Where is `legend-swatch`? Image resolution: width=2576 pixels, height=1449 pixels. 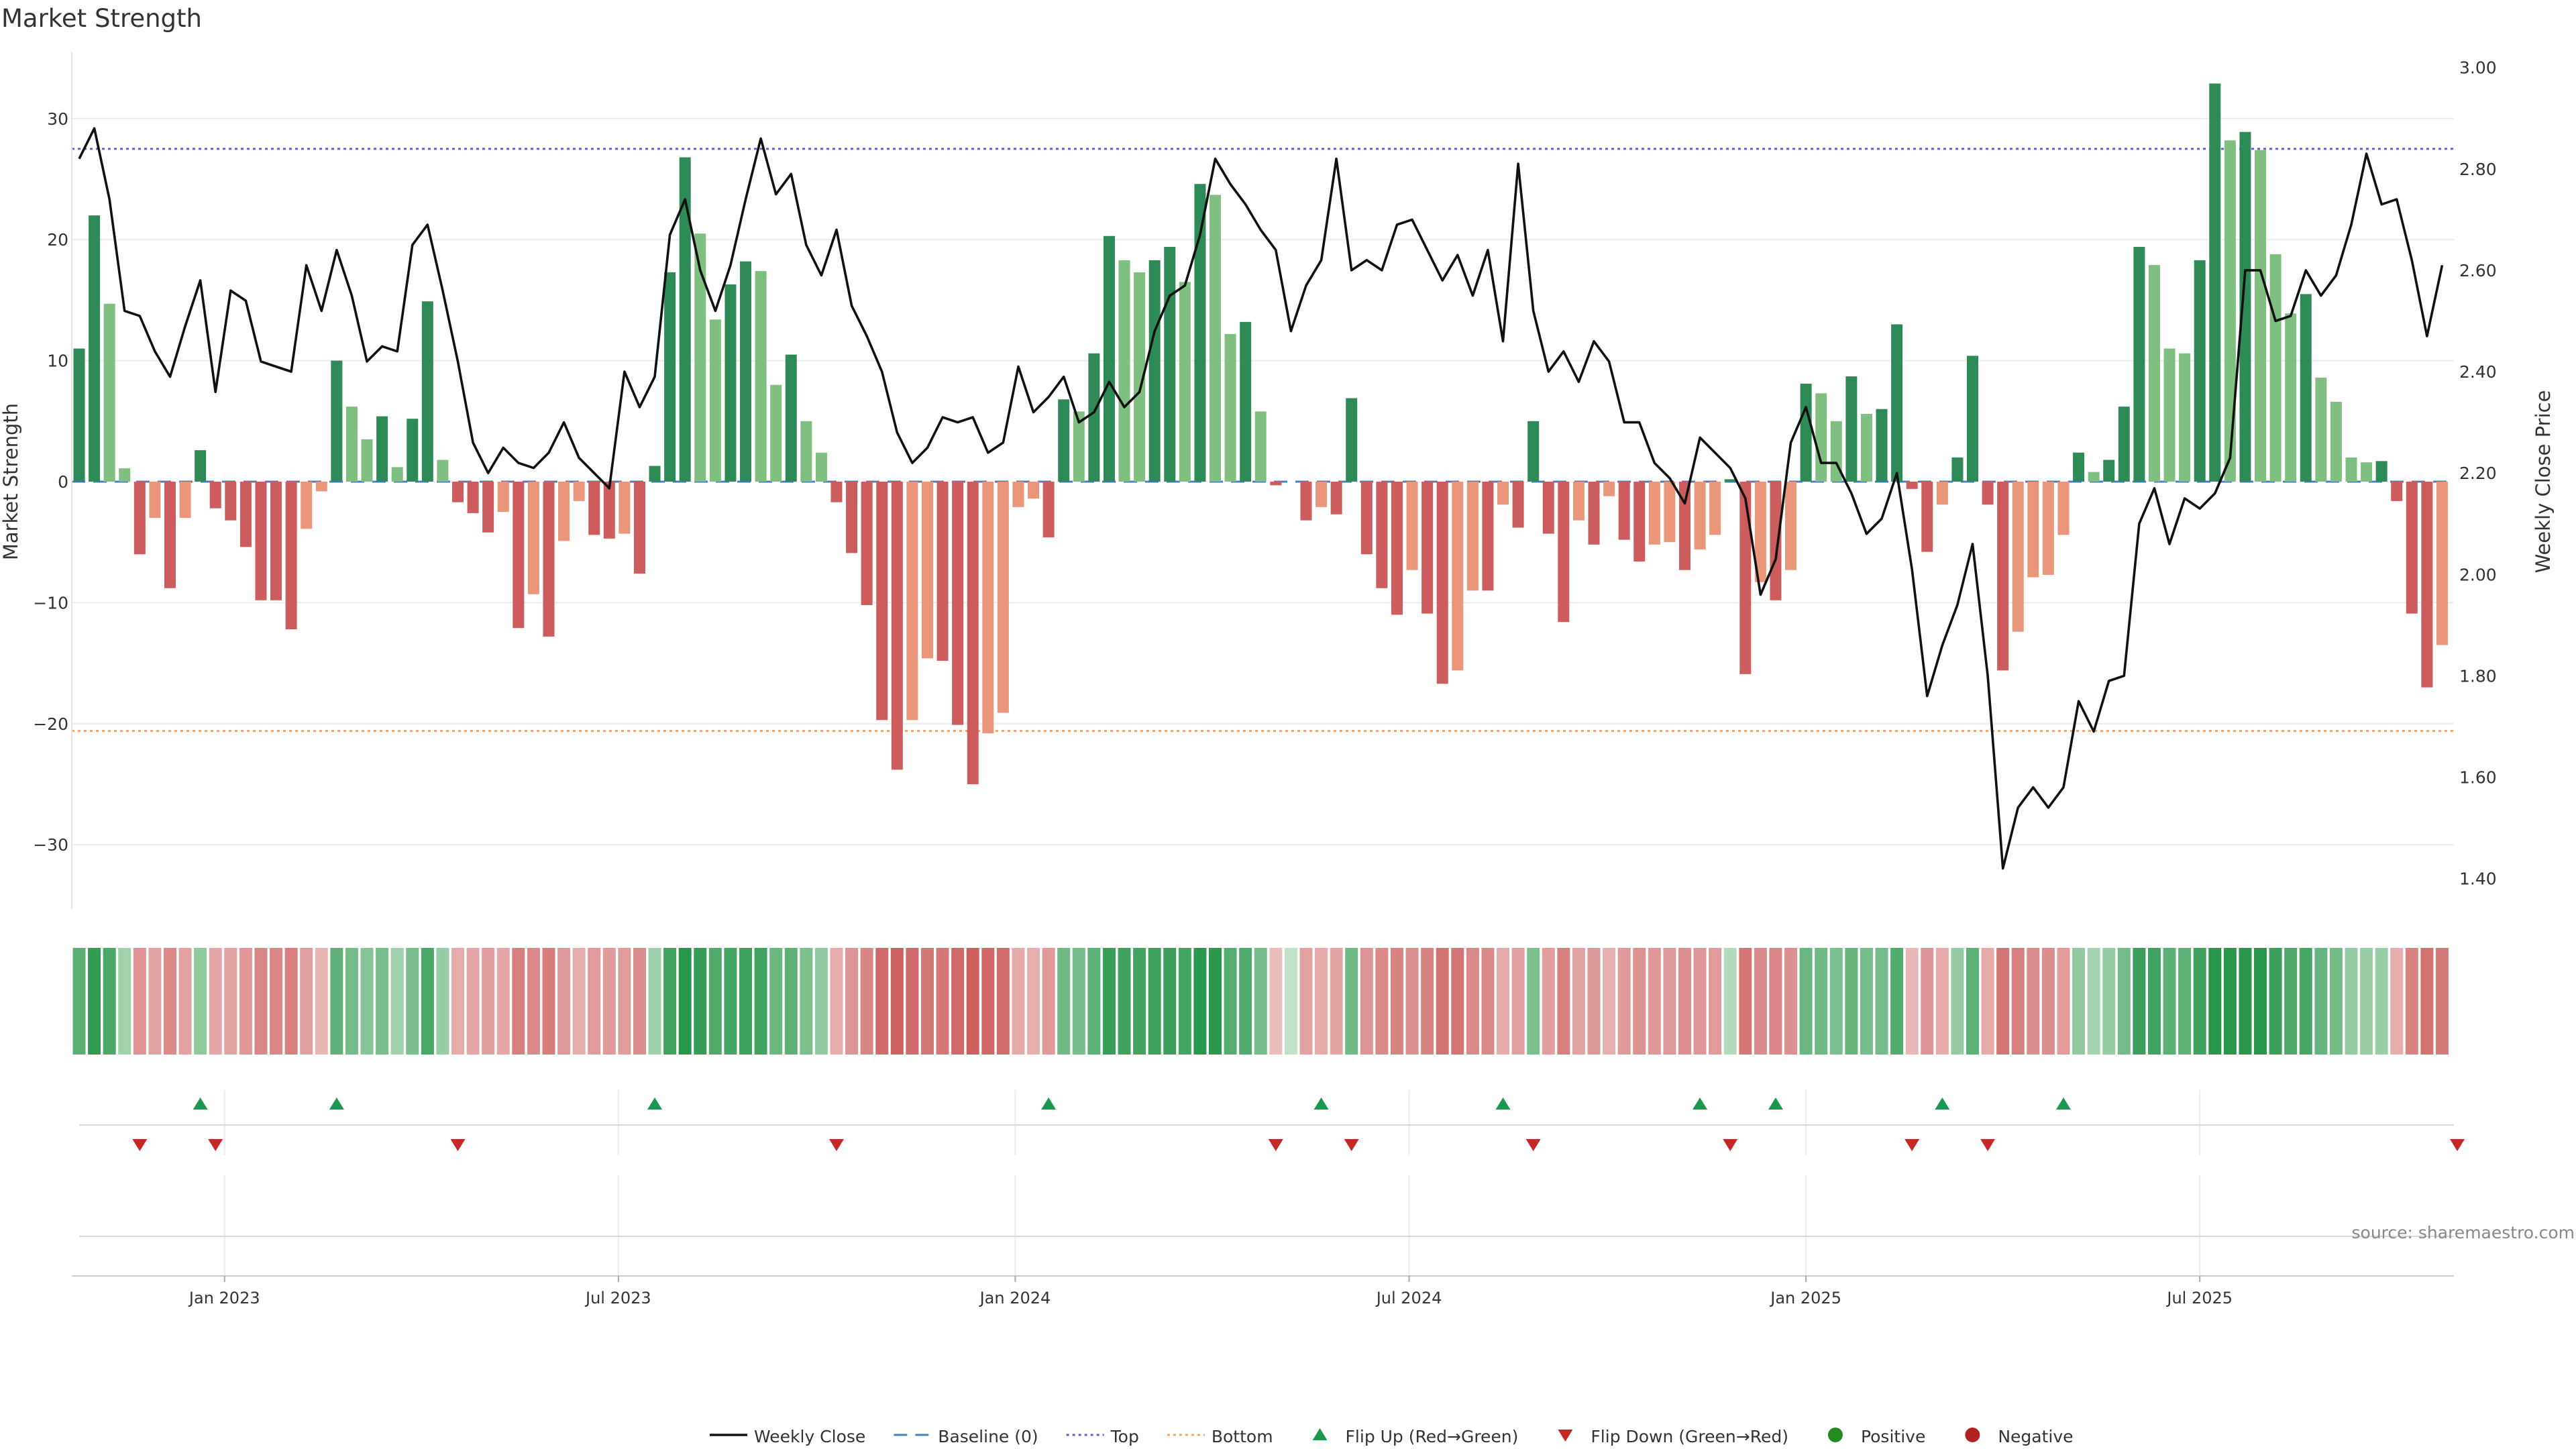
legend-swatch is located at coordinates (1320, 1434).